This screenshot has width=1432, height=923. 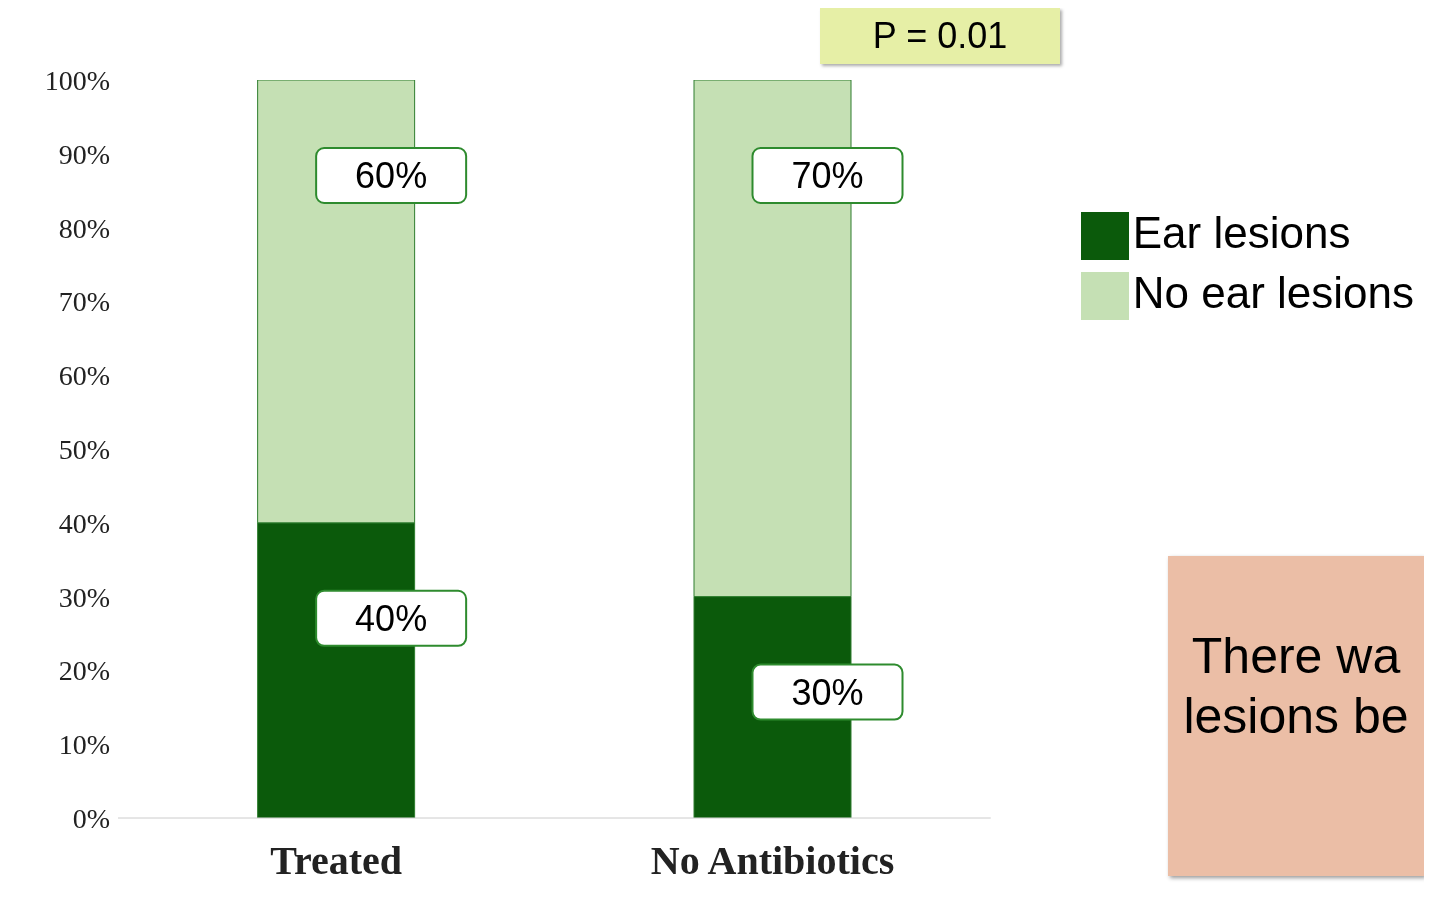 What do you see at coordinates (84, 745) in the screenshot?
I see `y-tick-label: 10%` at bounding box center [84, 745].